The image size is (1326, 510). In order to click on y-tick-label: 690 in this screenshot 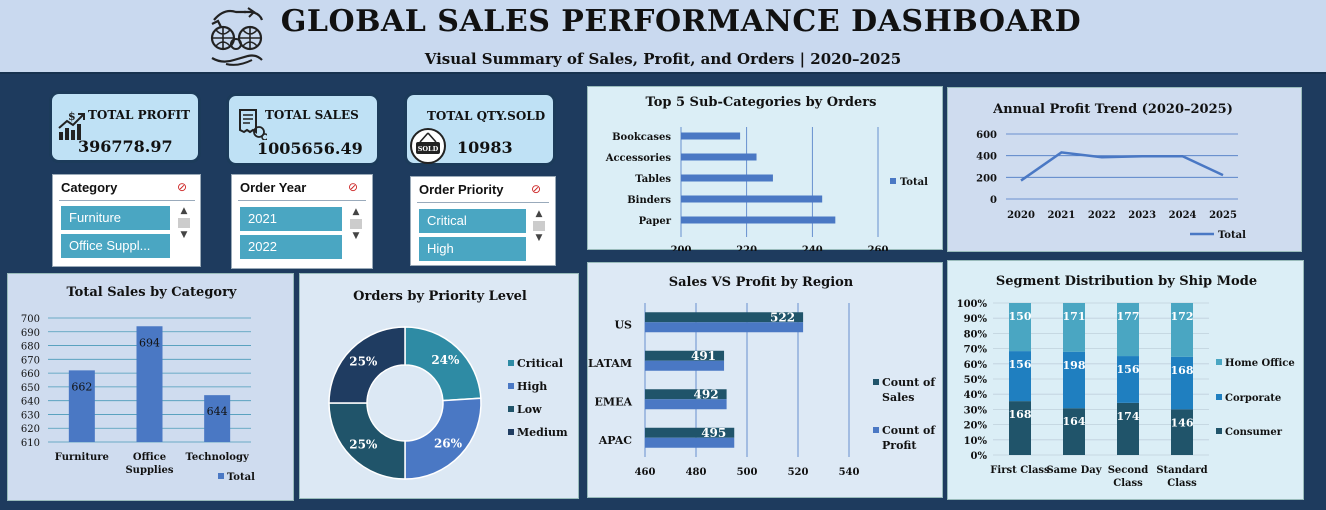, I will do `click(30, 333)`.